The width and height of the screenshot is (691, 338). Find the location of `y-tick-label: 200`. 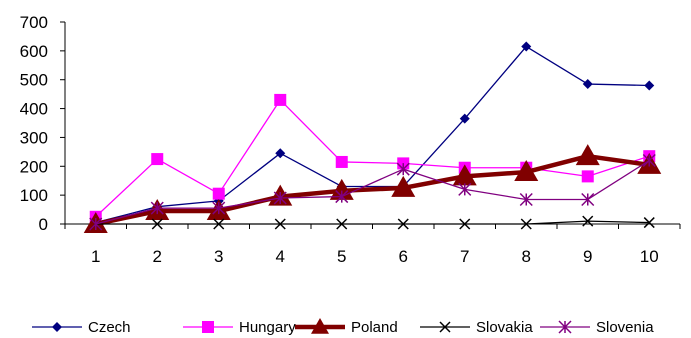

y-tick-label: 200 is located at coordinates (34, 166).